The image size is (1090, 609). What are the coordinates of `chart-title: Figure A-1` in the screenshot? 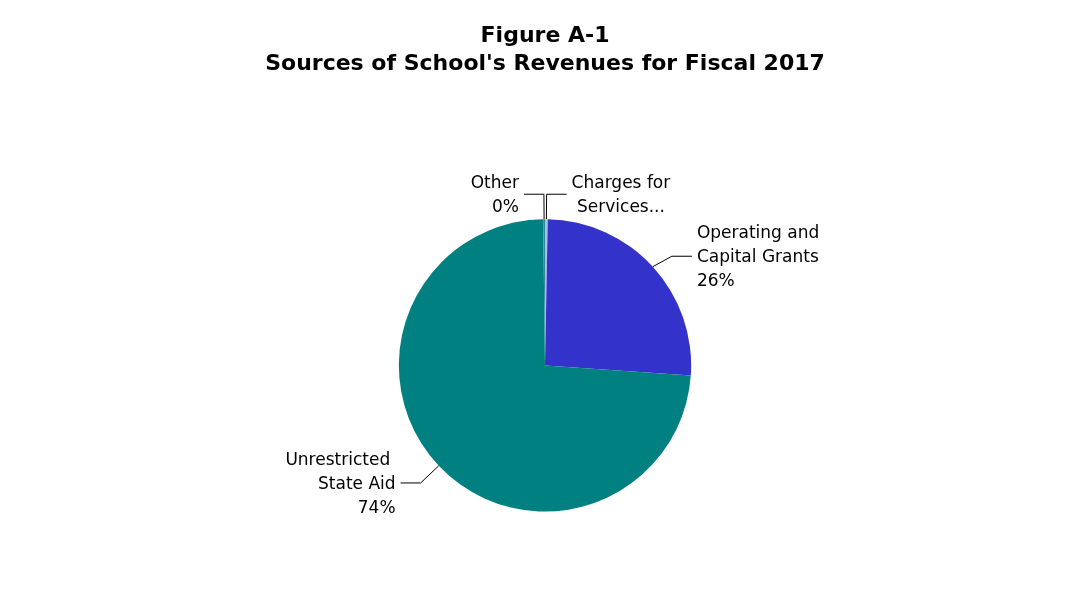 It's located at (545, 34).